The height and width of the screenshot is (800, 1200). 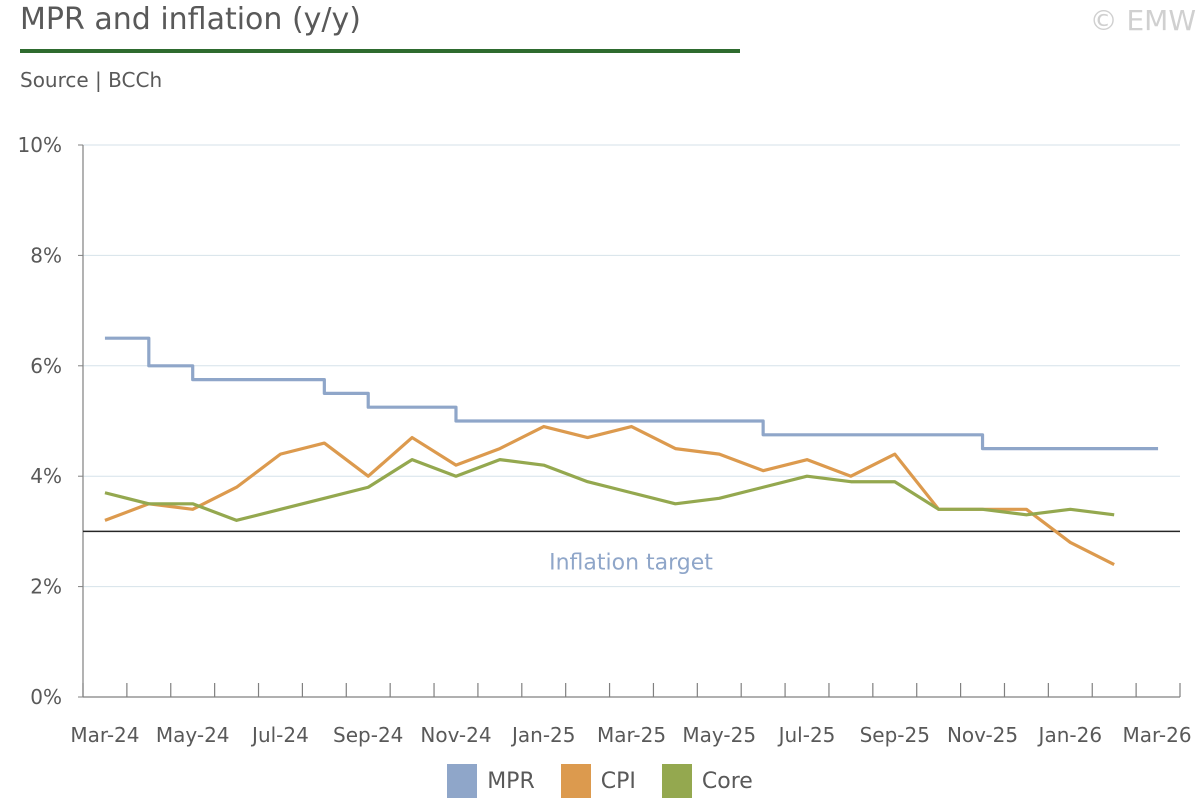 What do you see at coordinates (46, 366) in the screenshot?
I see `y-tick-label: 6%` at bounding box center [46, 366].